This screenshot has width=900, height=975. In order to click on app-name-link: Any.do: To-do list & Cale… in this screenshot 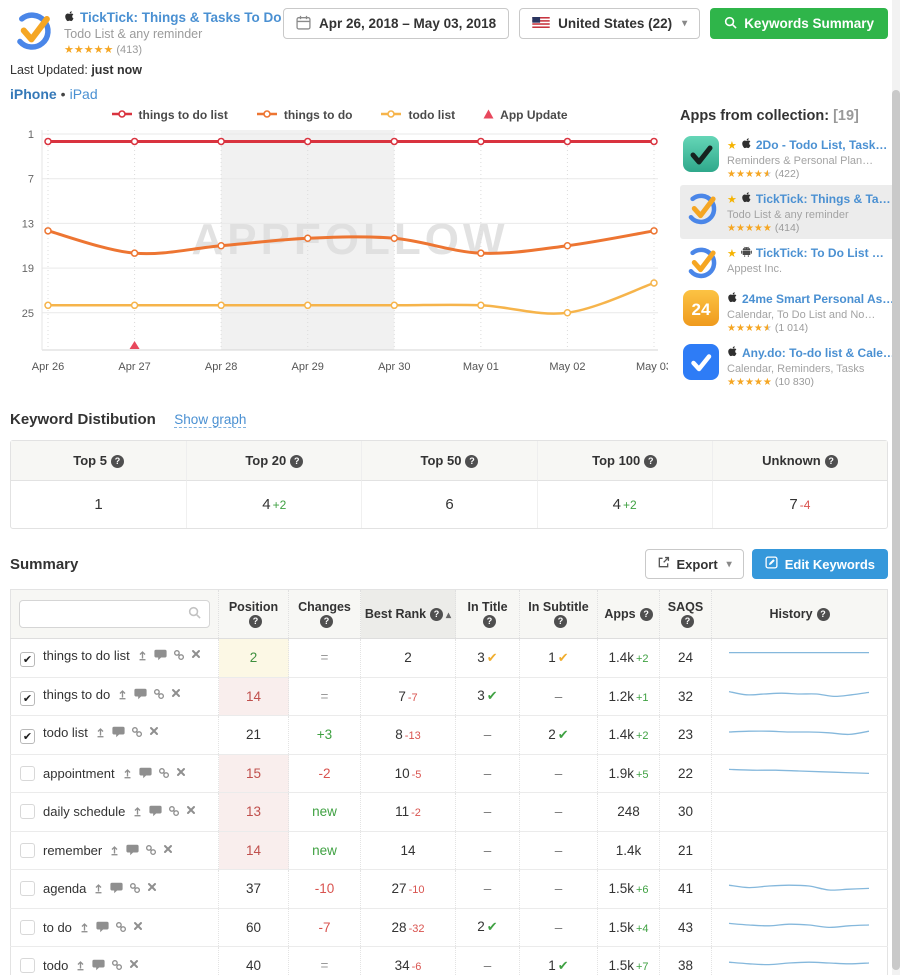, I will do `click(818, 353)`.